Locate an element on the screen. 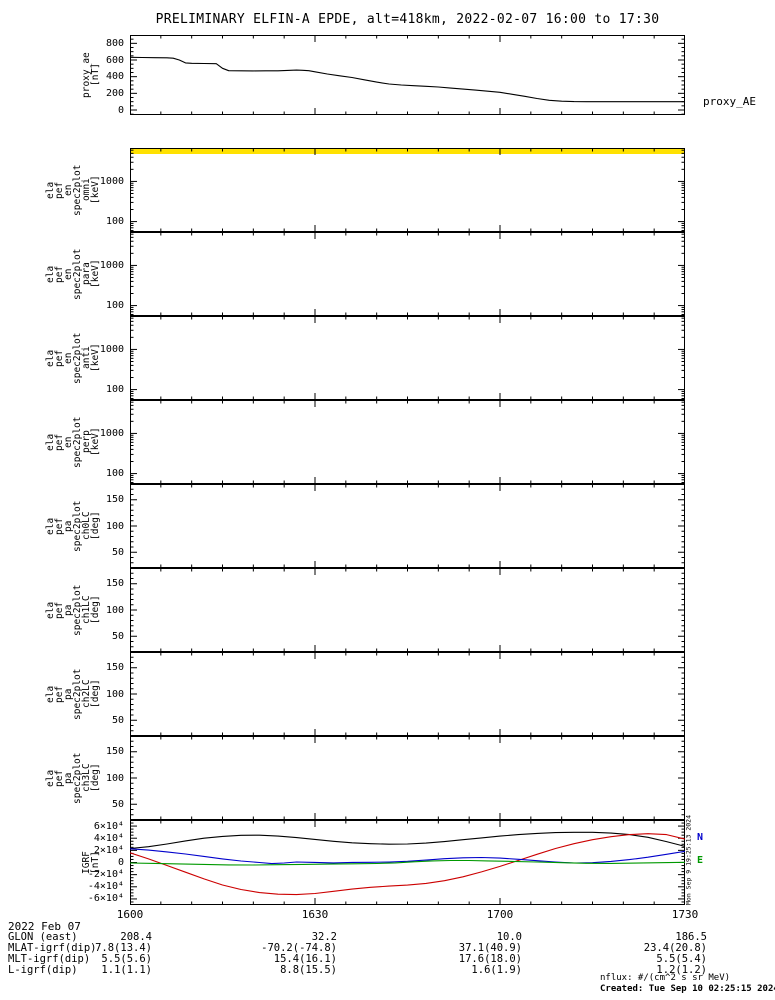 The width and height of the screenshot is (775, 1000). ytick-label-proxy_ae: 200 is located at coordinates (114, 93).